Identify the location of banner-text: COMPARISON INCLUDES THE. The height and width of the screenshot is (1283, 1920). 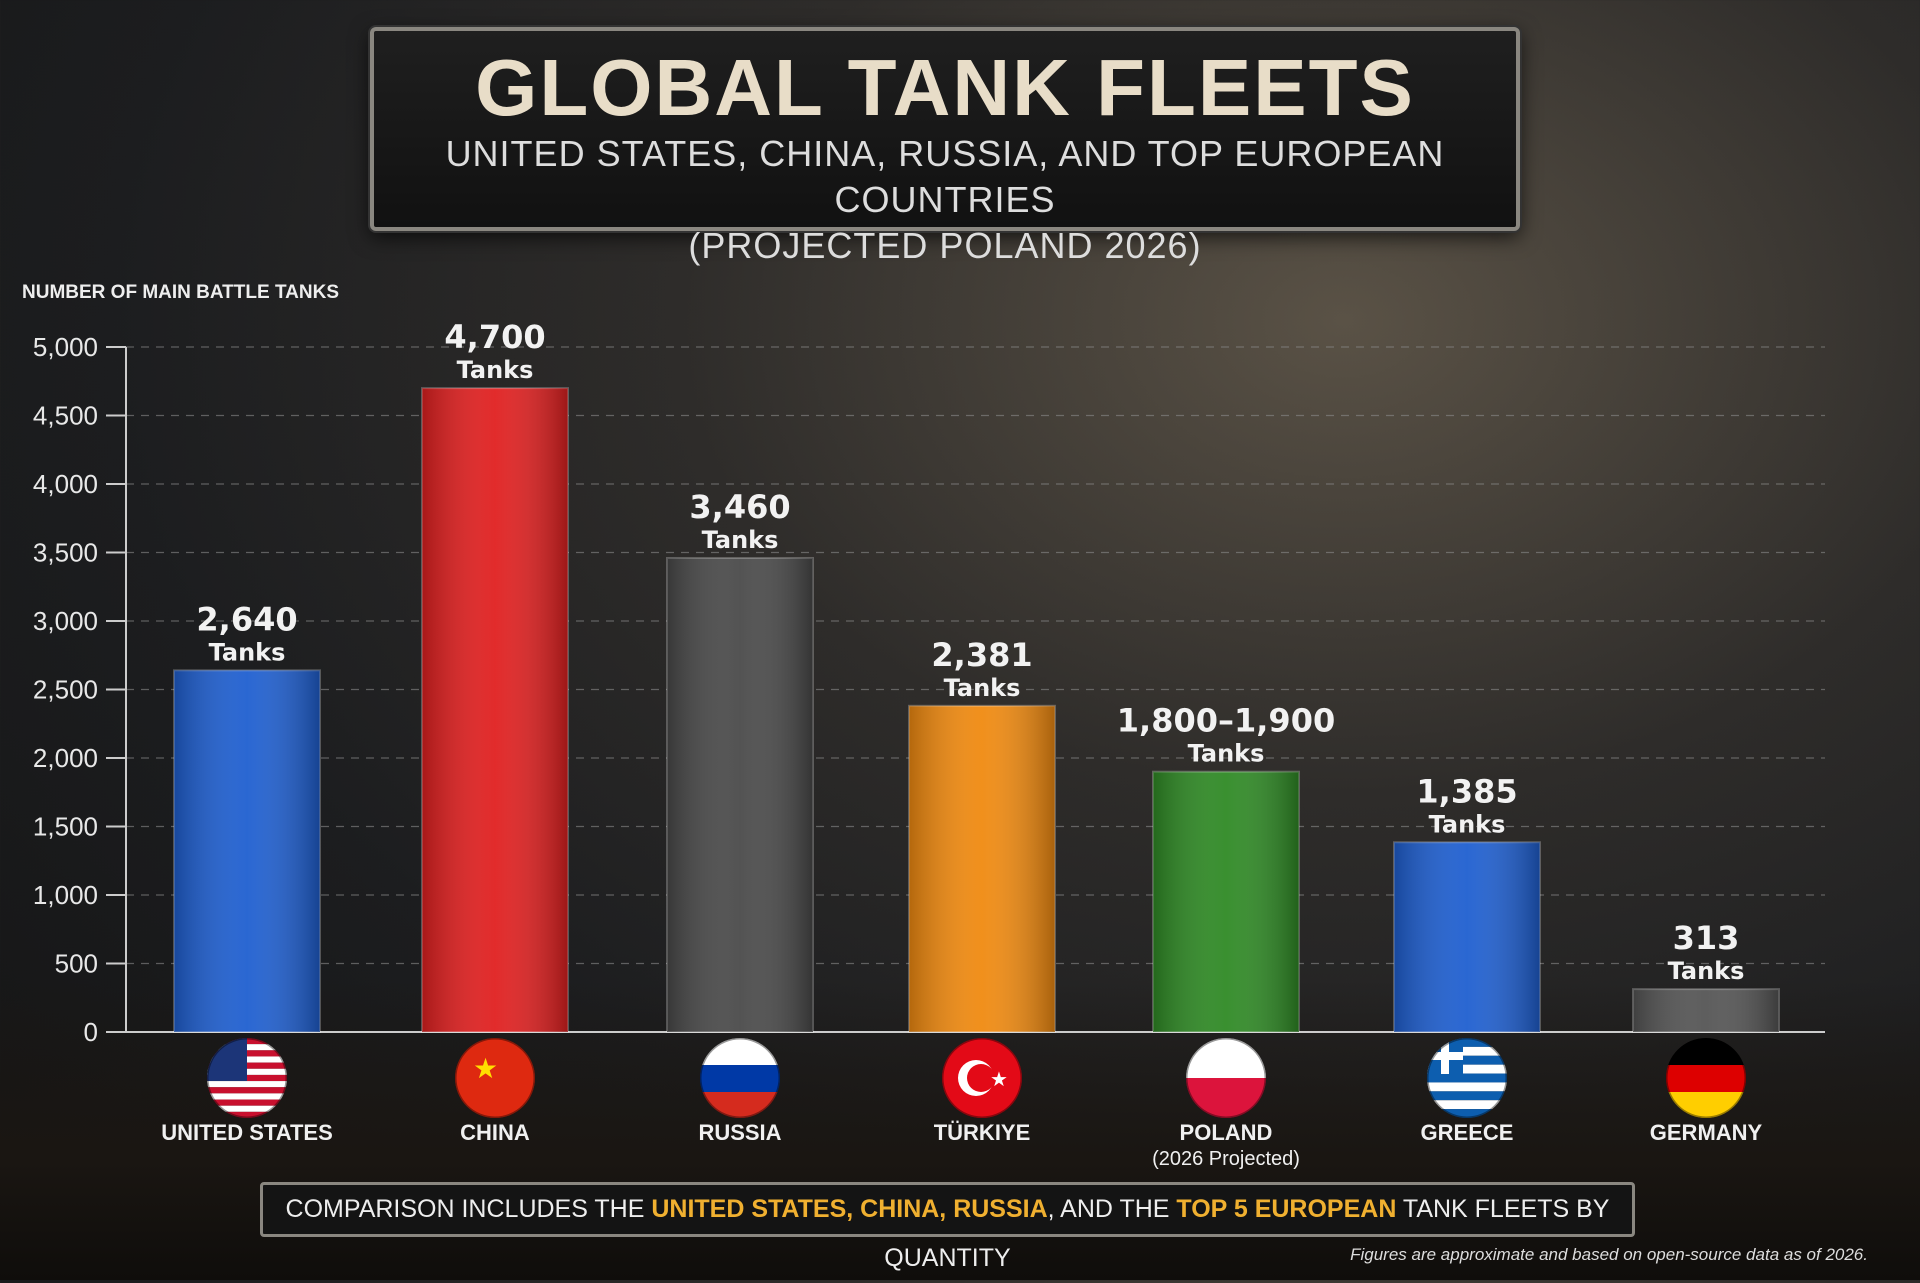
(468, 1209).